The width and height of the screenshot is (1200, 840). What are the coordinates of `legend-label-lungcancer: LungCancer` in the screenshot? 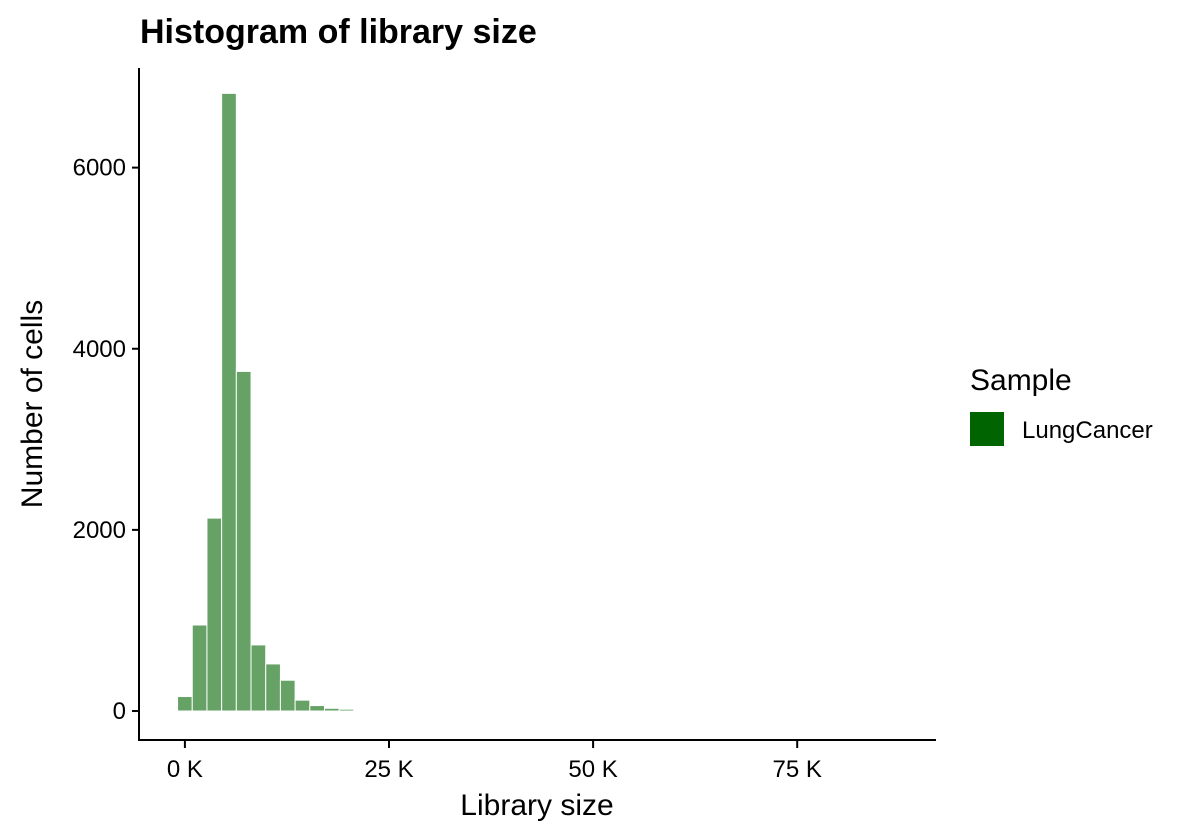 It's located at (1087, 430).